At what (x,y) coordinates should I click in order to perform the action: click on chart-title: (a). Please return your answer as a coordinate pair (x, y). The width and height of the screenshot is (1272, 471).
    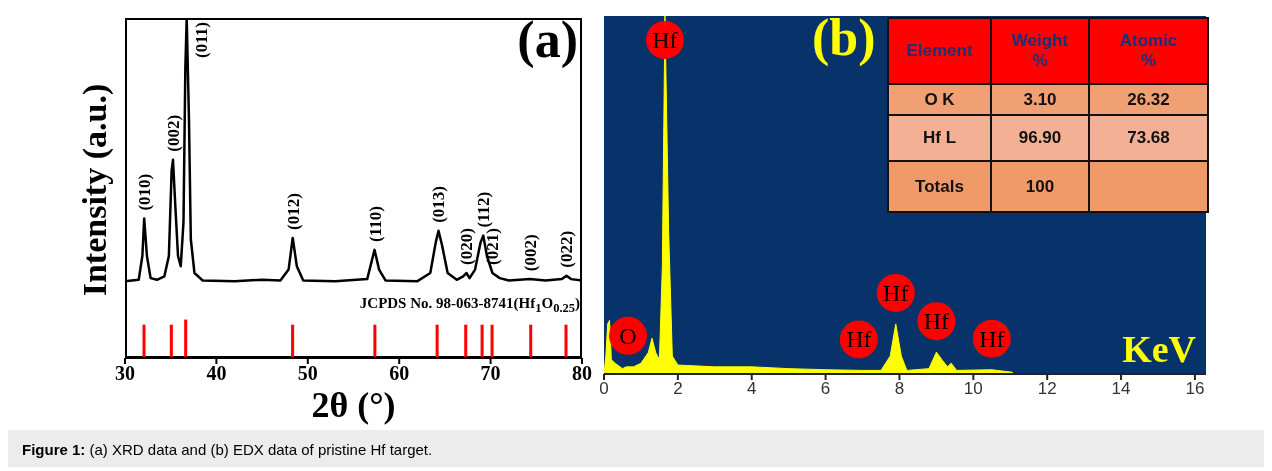
    Looking at the image, I should click on (547, 39).